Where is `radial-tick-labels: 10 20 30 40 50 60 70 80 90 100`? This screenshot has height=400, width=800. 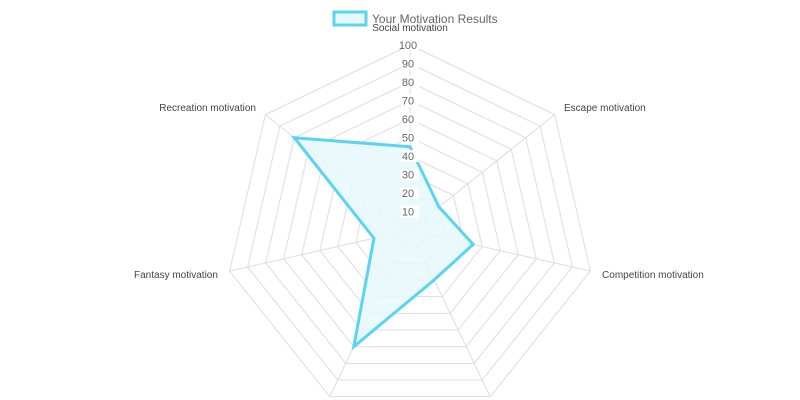
radial-tick-labels: 10 20 30 40 50 60 70 80 90 100 is located at coordinates (409, 129).